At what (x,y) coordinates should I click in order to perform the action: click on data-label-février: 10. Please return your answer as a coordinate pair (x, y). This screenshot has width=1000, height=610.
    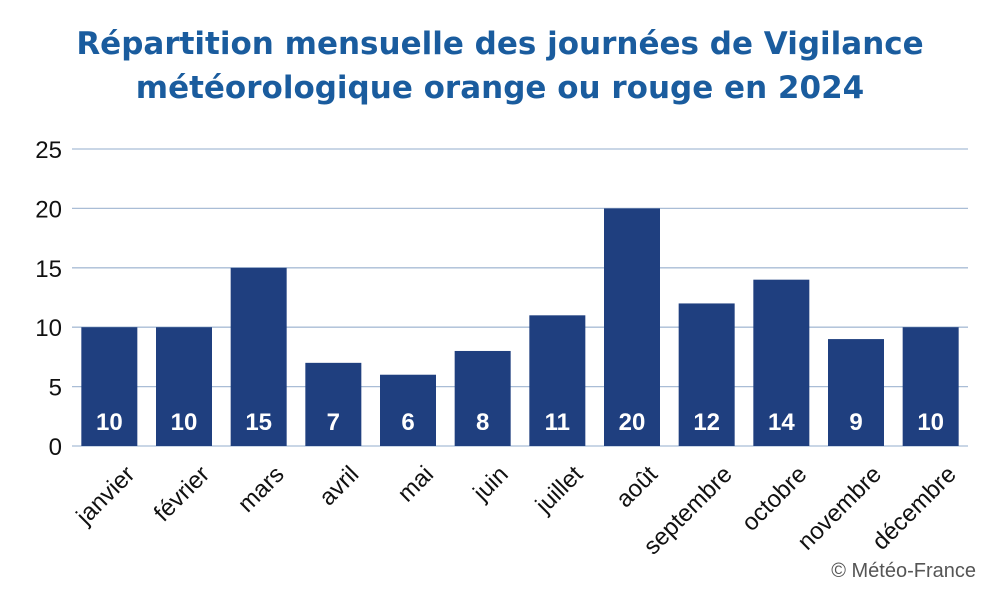
    Looking at the image, I should click on (184, 422).